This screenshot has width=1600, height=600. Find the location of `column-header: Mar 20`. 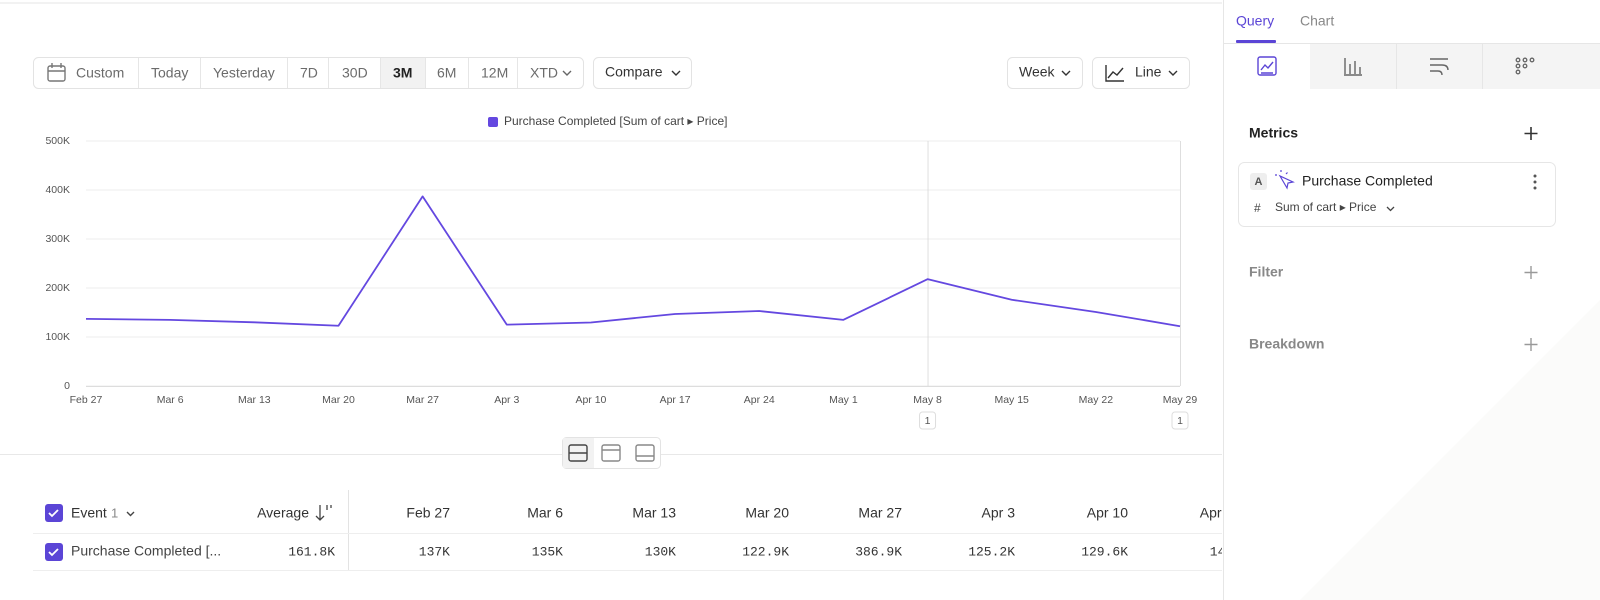

column-header: Mar 20 is located at coordinates (767, 513).